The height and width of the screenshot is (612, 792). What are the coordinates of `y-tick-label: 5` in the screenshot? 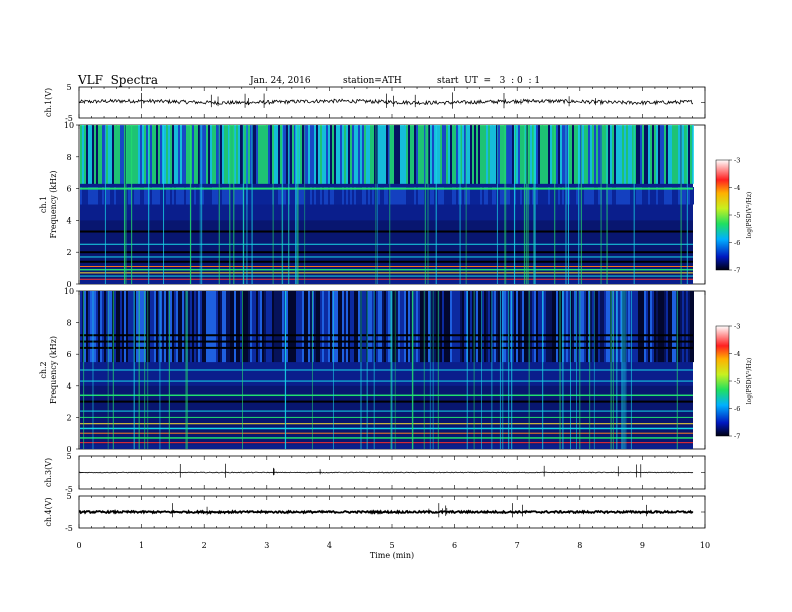 It's located at (68, 87).